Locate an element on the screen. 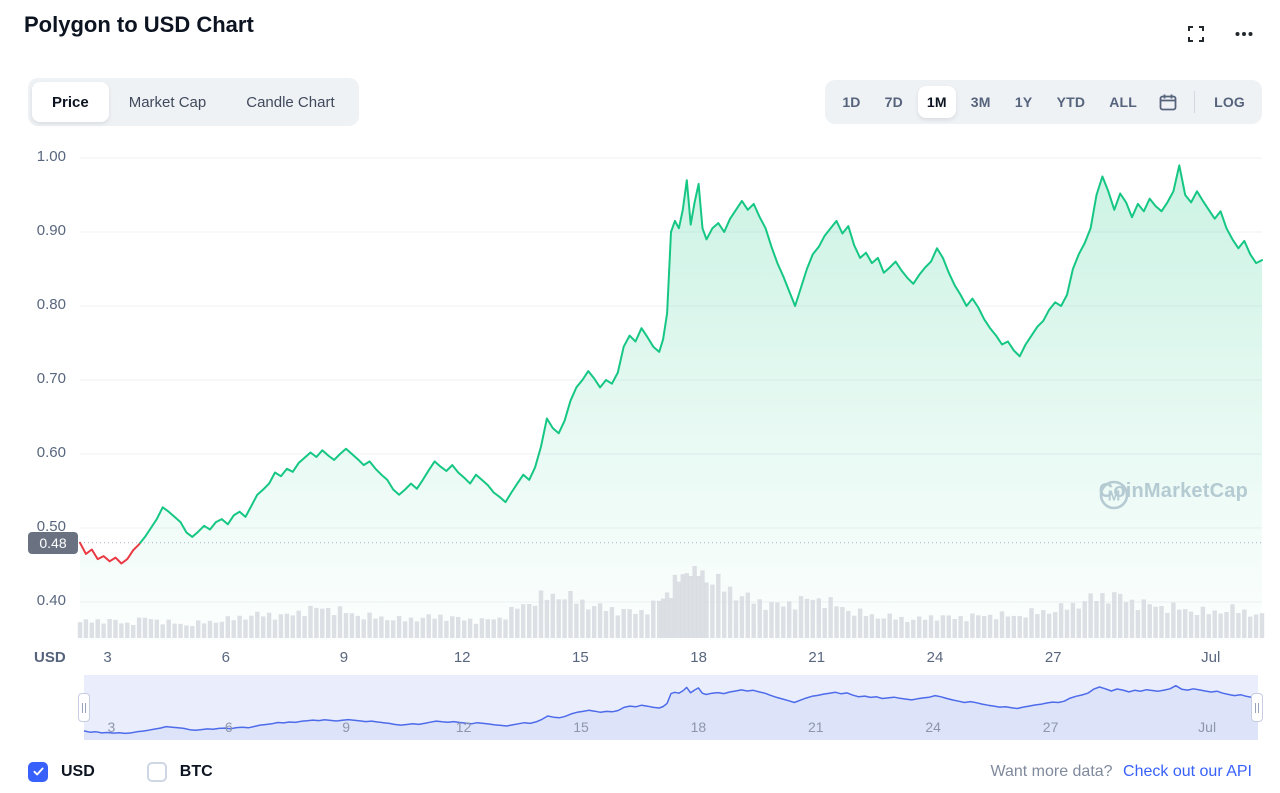 The height and width of the screenshot is (793, 1280). range-1m-button: 1M is located at coordinates (936, 102).